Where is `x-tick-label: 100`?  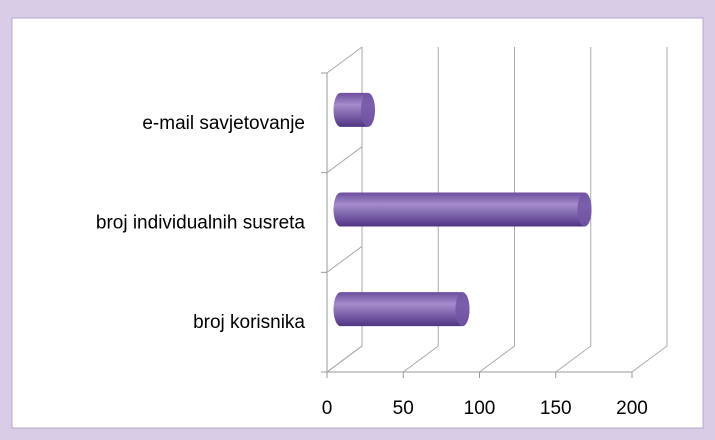
x-tick-label: 100 is located at coordinates (480, 408).